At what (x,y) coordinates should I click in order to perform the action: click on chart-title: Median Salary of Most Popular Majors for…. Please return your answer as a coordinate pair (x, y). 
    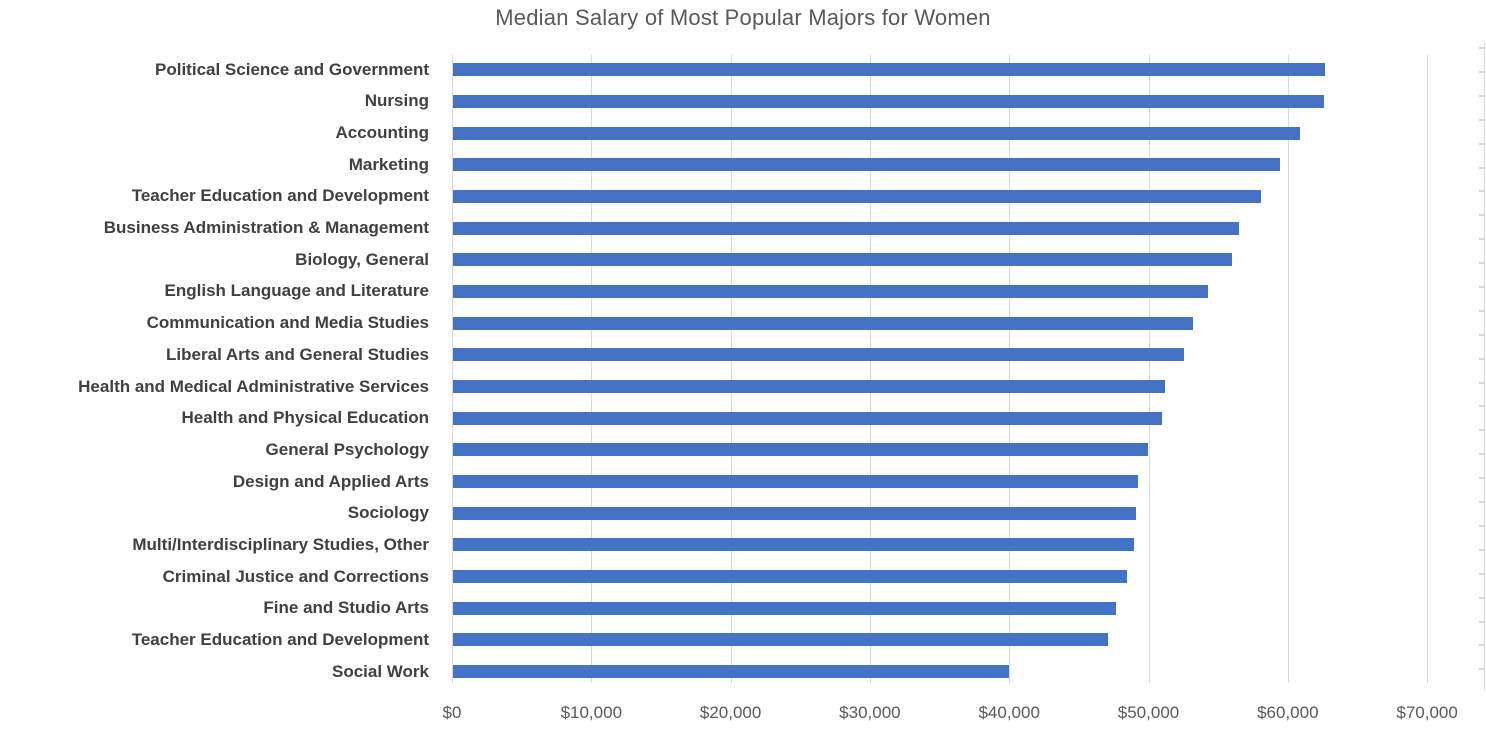
    Looking at the image, I should click on (743, 17).